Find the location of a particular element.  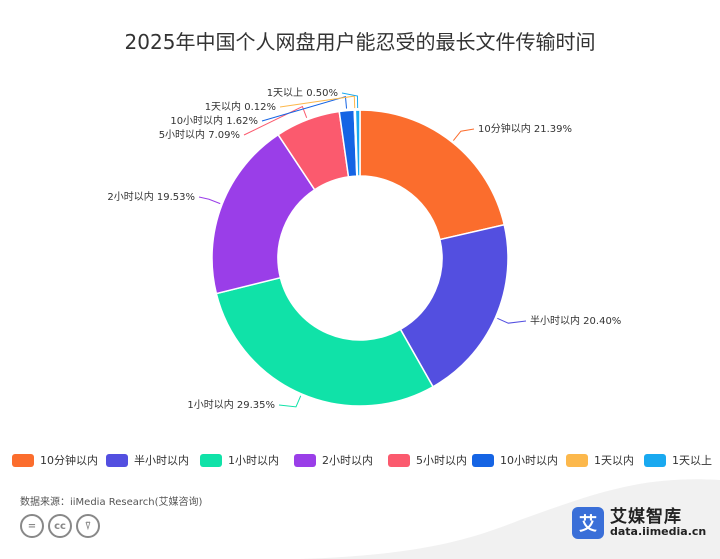

data-source: 数据来源：iiMedia Research(艾媒咨询) is located at coordinates (111, 502).